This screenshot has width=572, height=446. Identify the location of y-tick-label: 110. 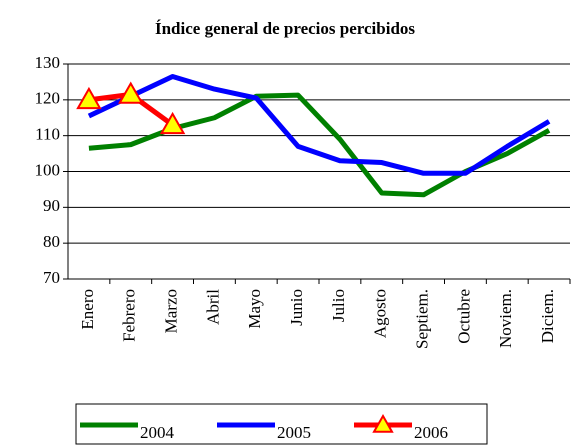
(47, 134).